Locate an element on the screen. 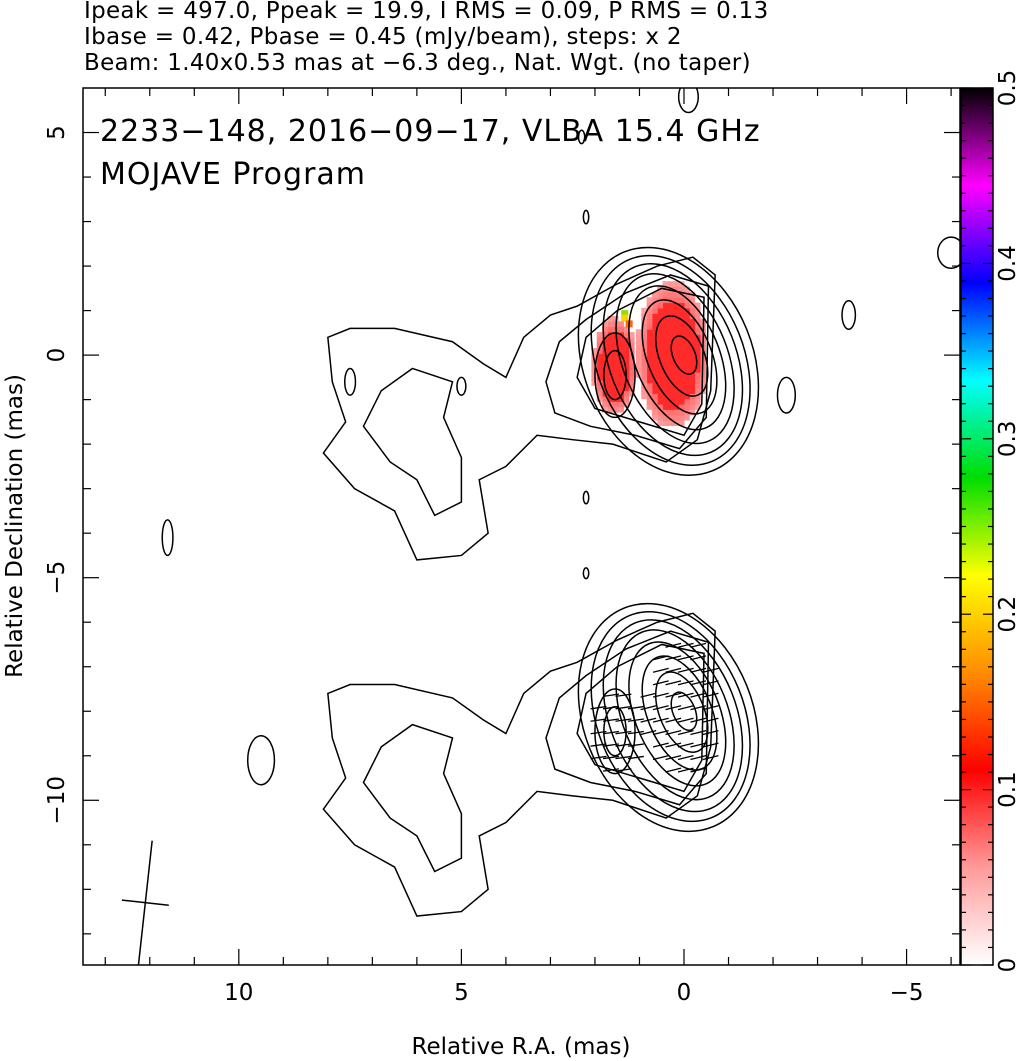 The height and width of the screenshot is (1061, 1022). colorbar-tick-label: 0.5 is located at coordinates (1008, 88).